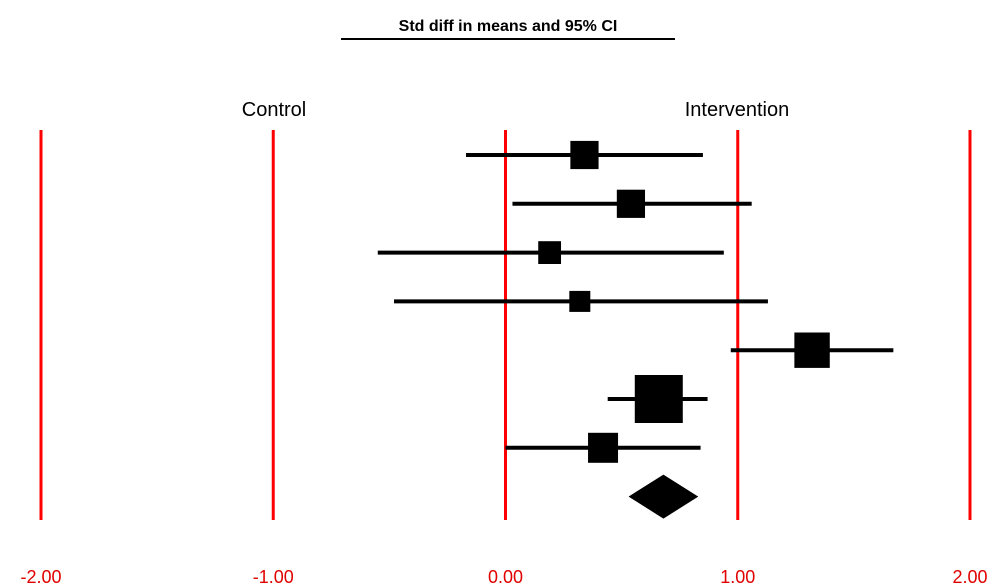 The image size is (1001, 586). What do you see at coordinates (273, 576) in the screenshot?
I see `tick-label-1: -1.00` at bounding box center [273, 576].